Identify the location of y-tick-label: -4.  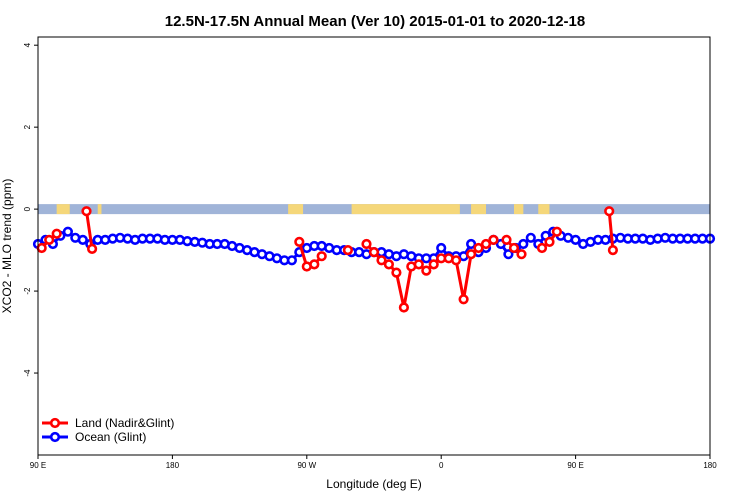
(27, 373).